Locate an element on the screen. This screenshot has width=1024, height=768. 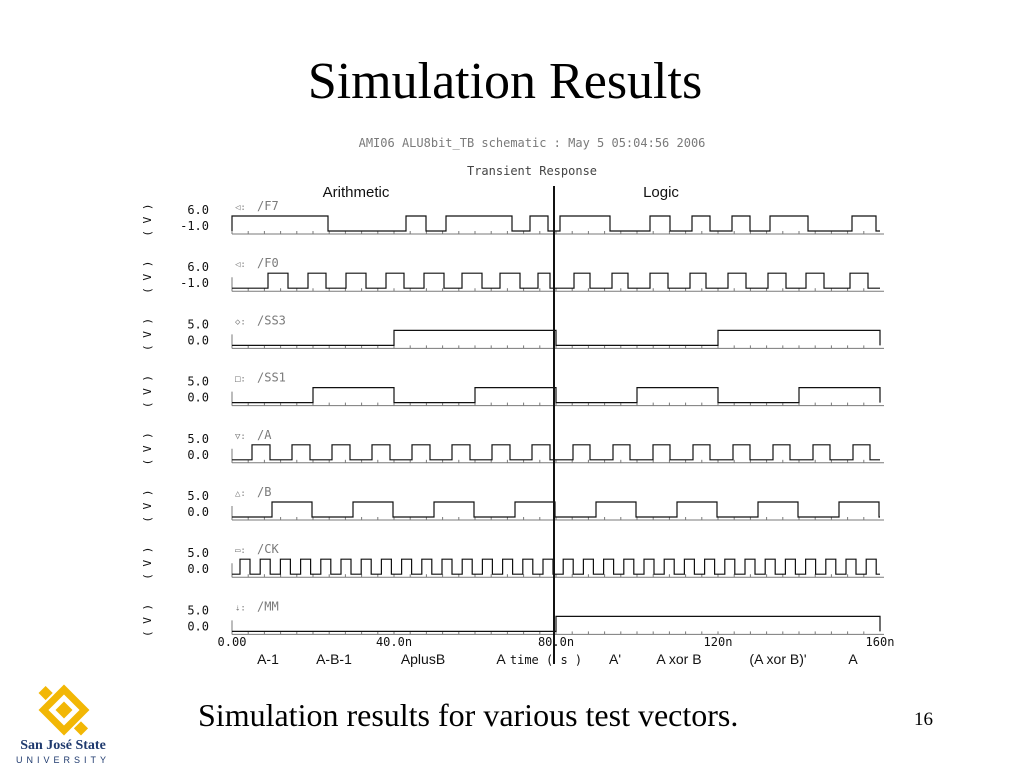
time-tick-label: 0.00 is located at coordinates (232, 642).